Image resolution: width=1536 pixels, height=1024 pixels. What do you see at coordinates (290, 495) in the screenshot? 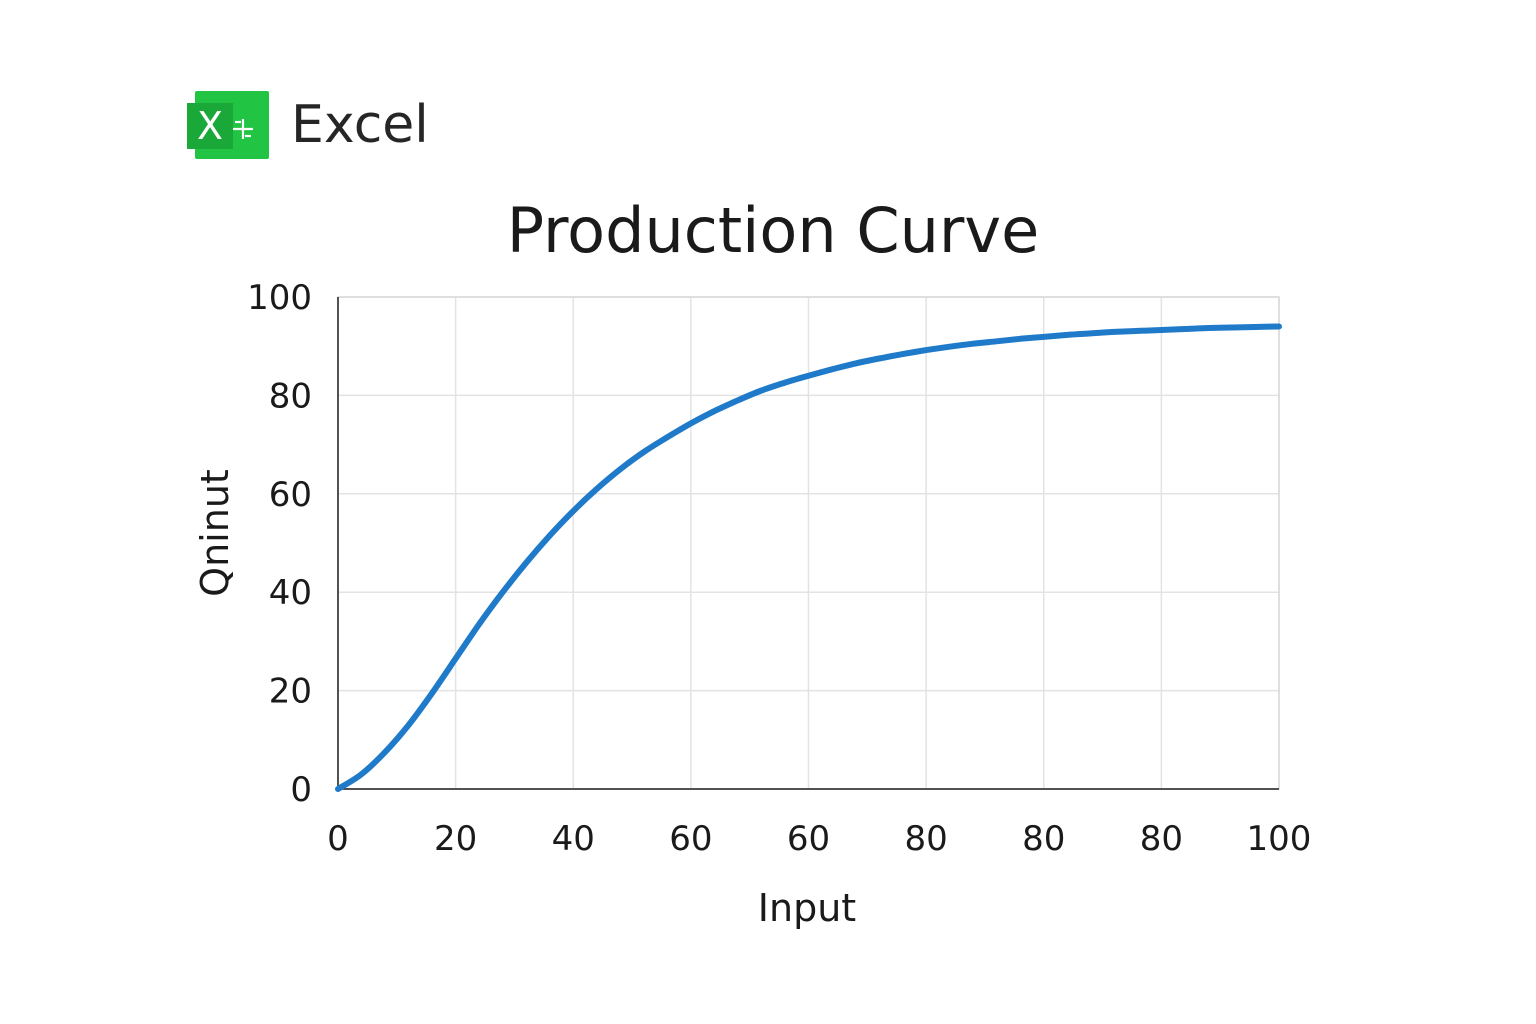
I see `y-tick-label: 60` at bounding box center [290, 495].